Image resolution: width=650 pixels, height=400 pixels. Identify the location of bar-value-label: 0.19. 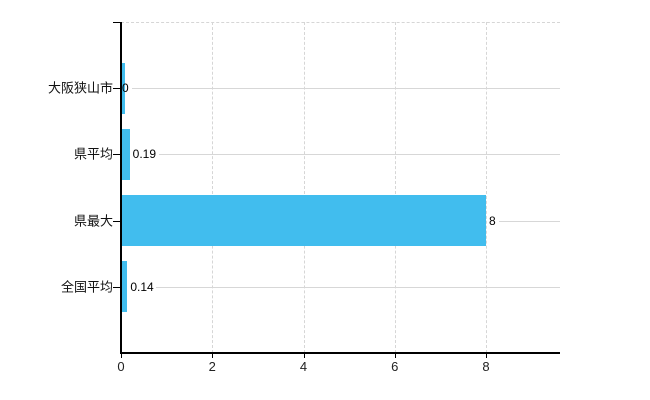
(144, 154).